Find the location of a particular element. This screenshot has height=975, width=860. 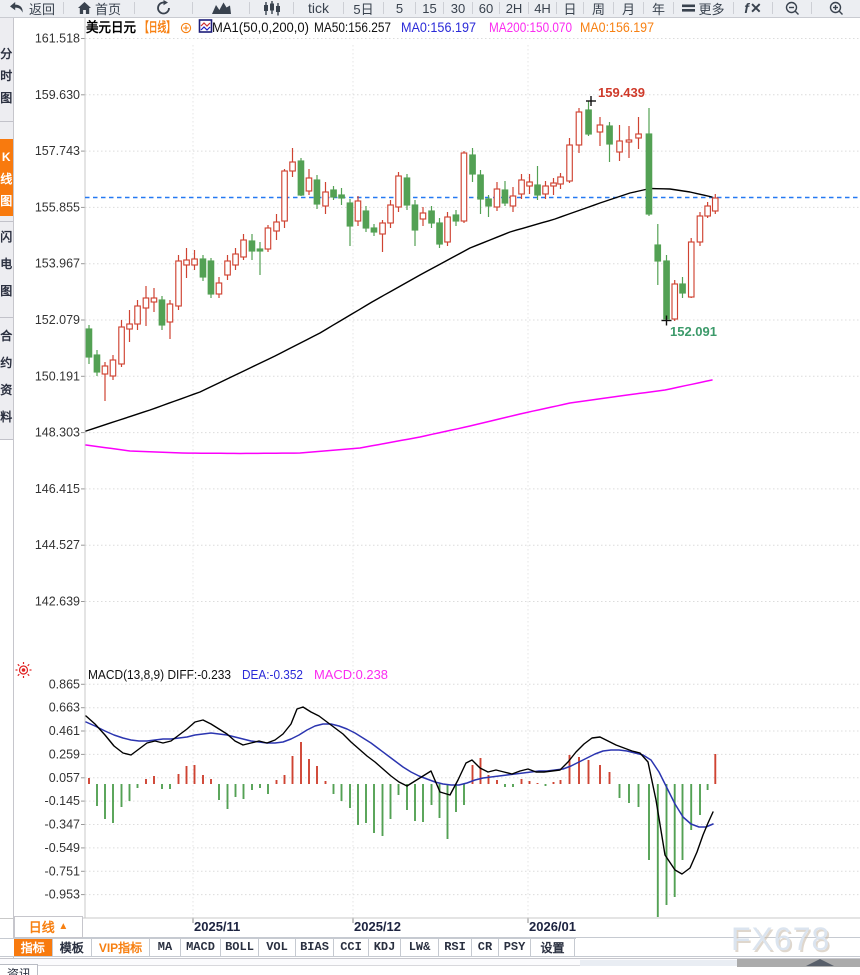

svg-text: 148.303 is located at coordinates (57, 433).